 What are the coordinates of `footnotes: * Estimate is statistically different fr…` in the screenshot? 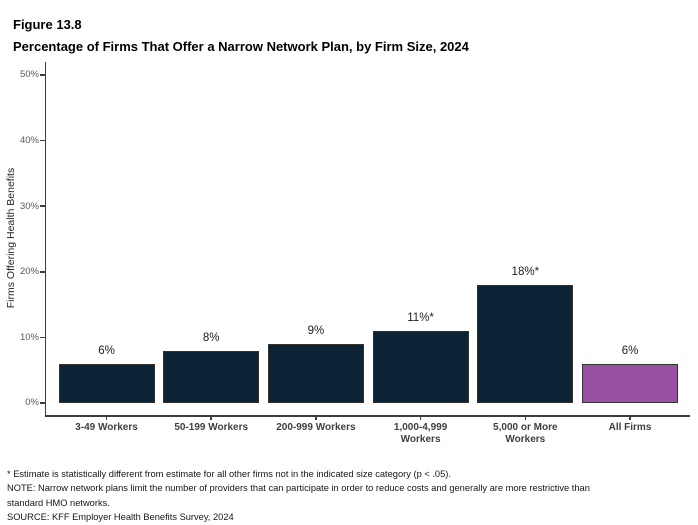 It's located at (298, 496).